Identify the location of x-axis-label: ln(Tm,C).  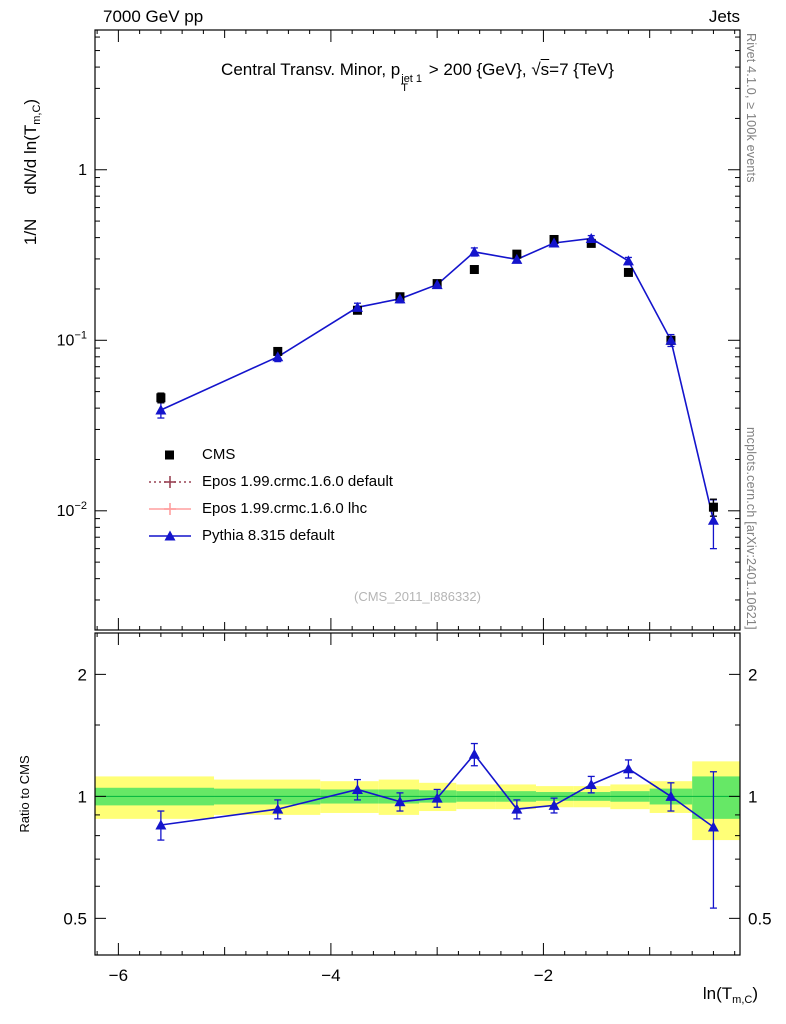
(730, 995).